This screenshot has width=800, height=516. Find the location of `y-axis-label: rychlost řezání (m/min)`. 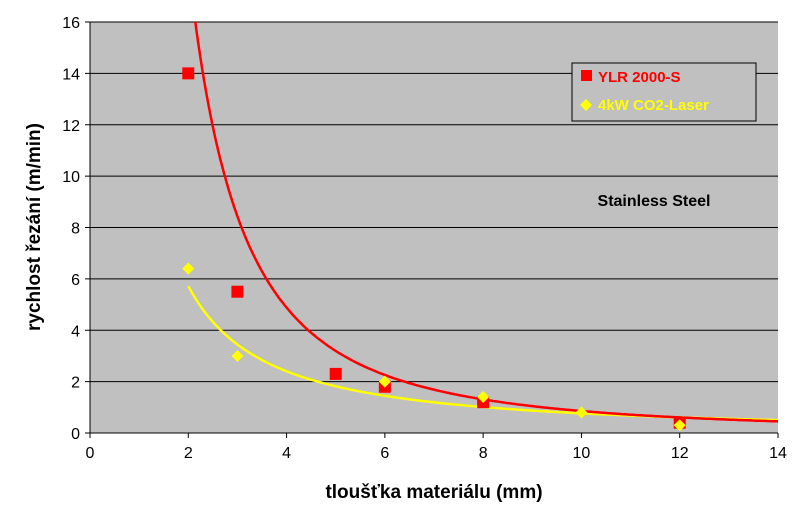

y-axis-label: rychlost řezání (m/min) is located at coordinates (34, 227).